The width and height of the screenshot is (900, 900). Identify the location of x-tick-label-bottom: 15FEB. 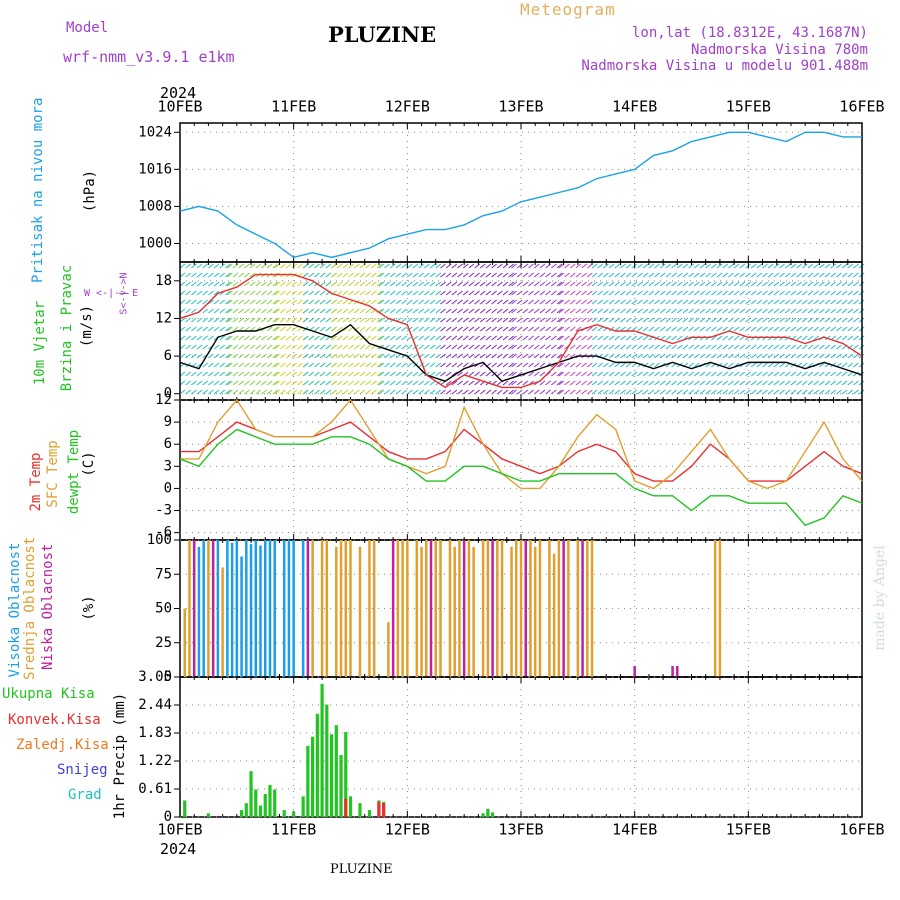
(748, 830).